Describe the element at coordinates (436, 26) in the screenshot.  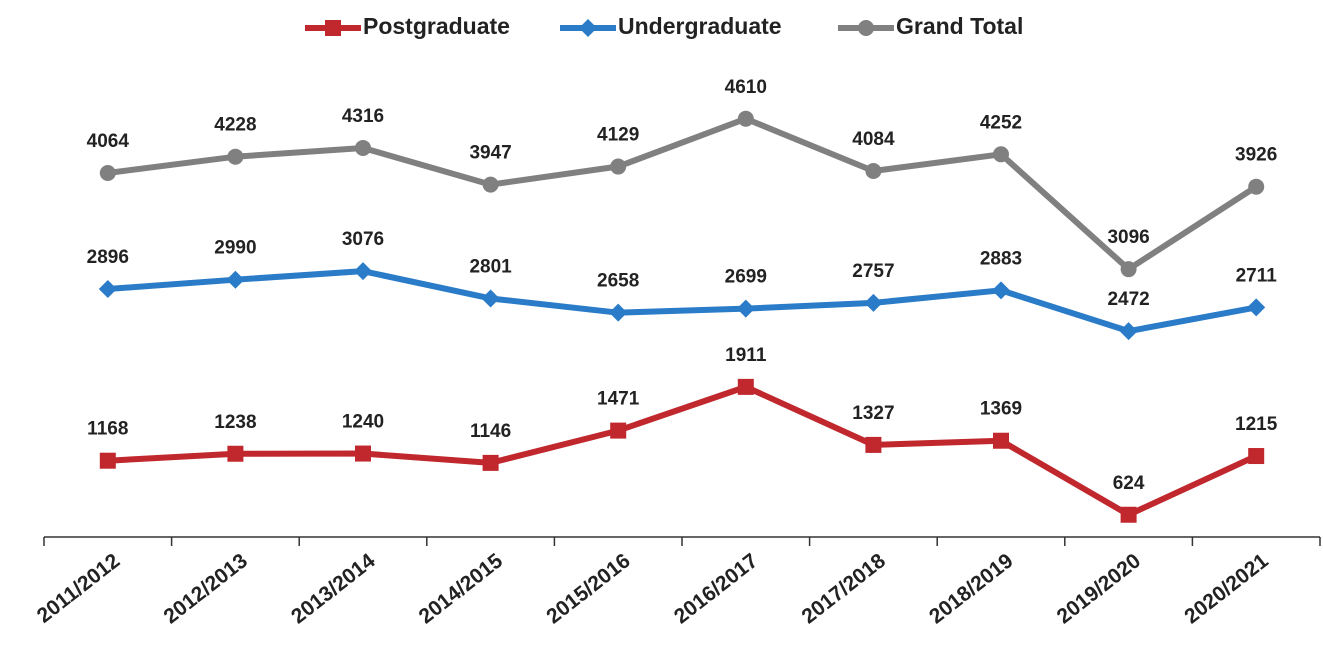
I see `legend-label: Postgraduate` at that location.